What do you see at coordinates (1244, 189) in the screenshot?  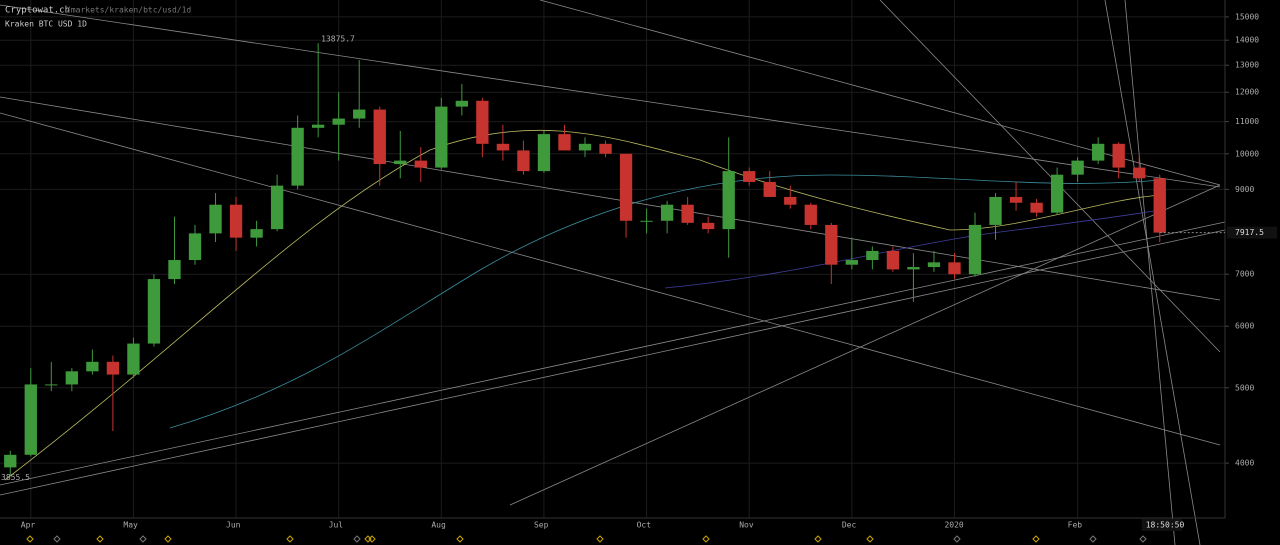 I see `y-tick-label: 9000` at bounding box center [1244, 189].